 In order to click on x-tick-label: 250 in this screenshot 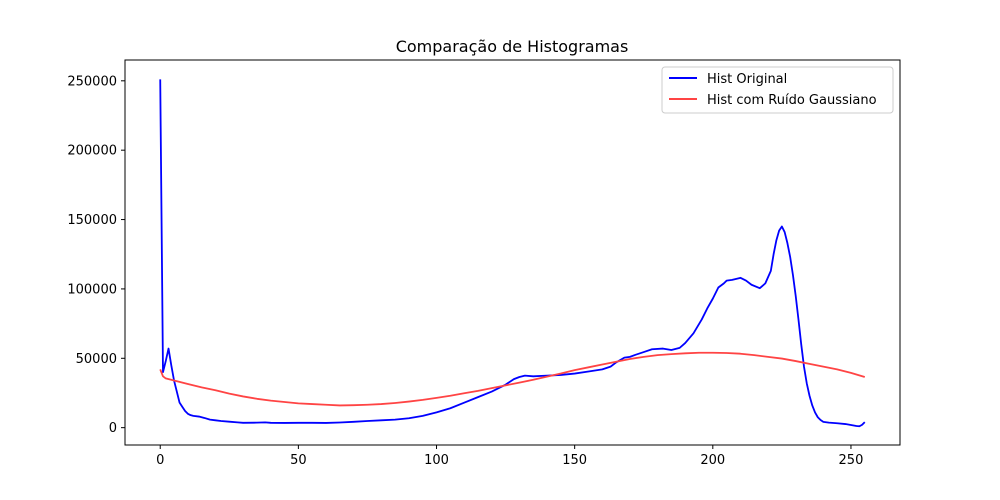, I will do `click(851, 460)`.